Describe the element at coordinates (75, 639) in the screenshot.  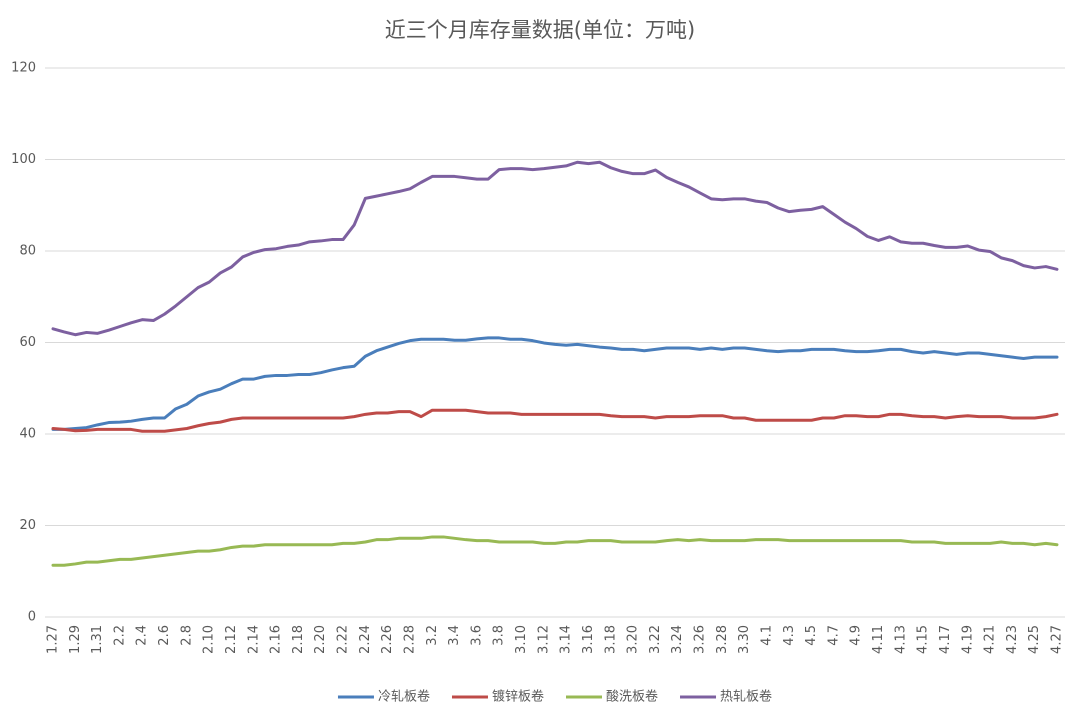
I see `x-tick-label: 1.29` at that location.